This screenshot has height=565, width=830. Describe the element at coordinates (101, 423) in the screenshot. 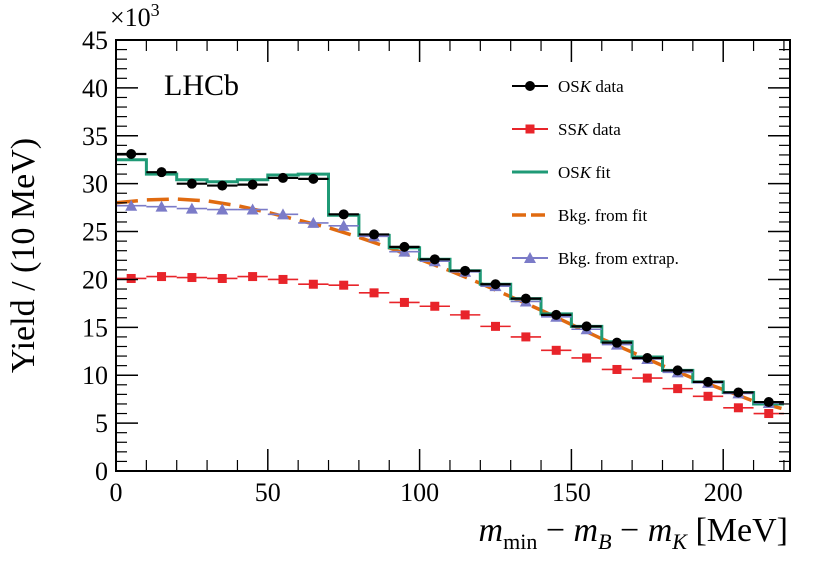

I see `y-tick-label: 5` at that location.